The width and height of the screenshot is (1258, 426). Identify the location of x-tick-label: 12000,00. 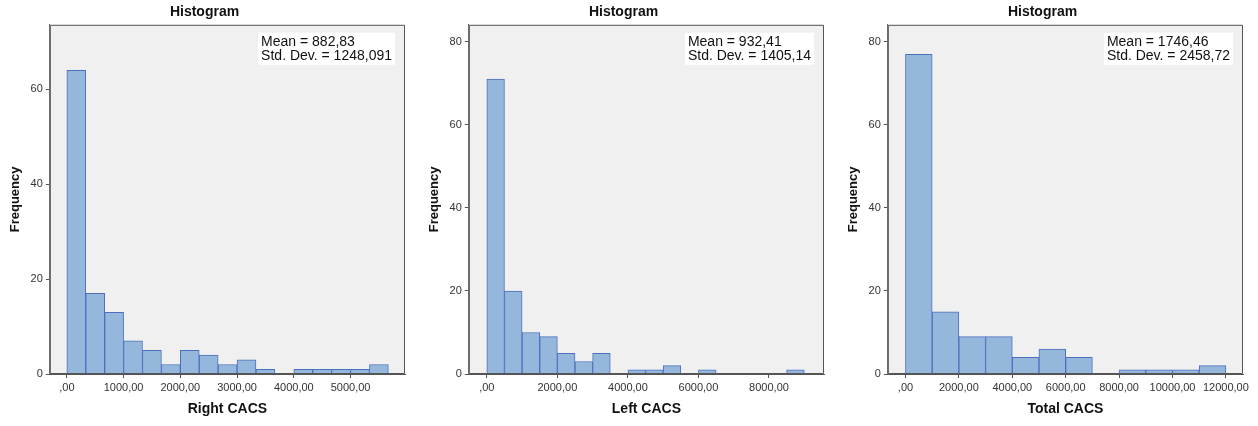
(1225, 386).